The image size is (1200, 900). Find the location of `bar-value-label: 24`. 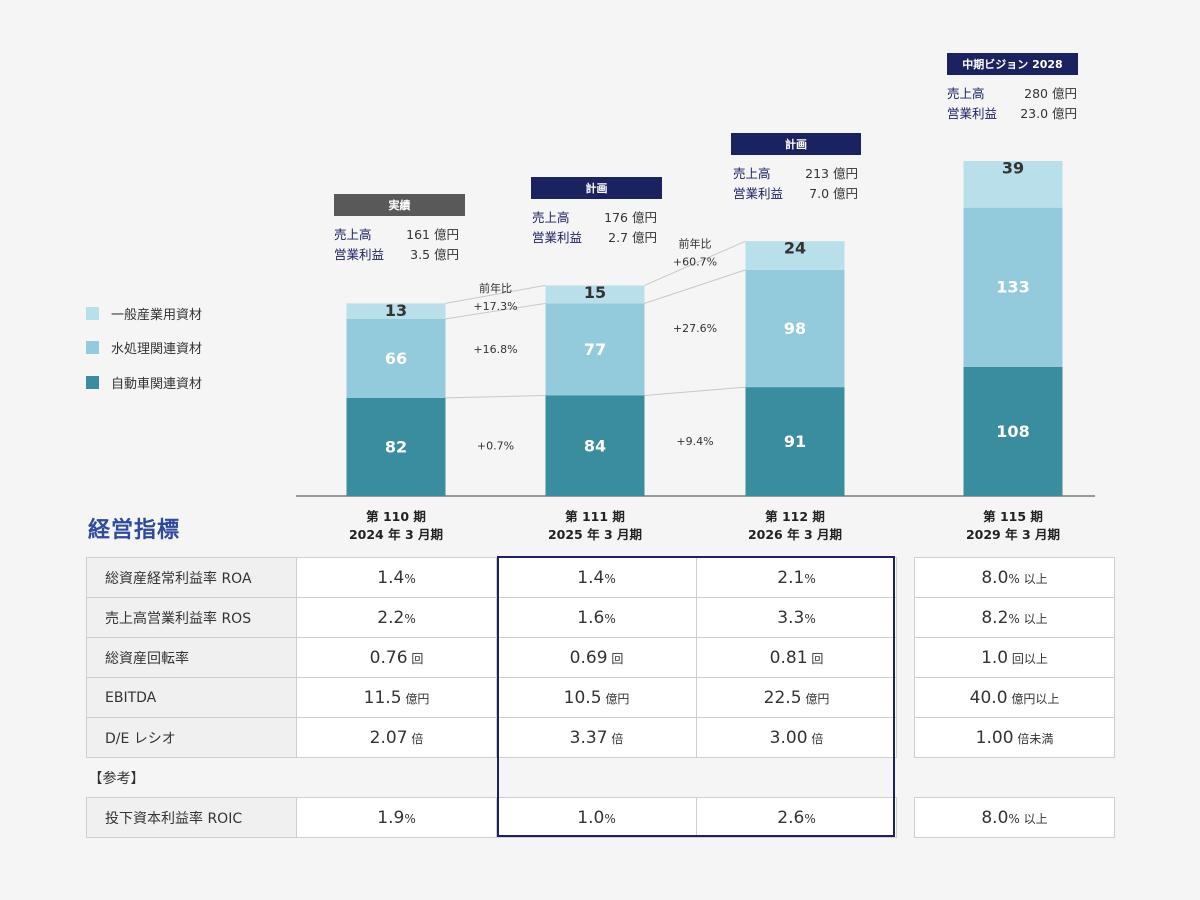

bar-value-label: 24 is located at coordinates (795, 248).